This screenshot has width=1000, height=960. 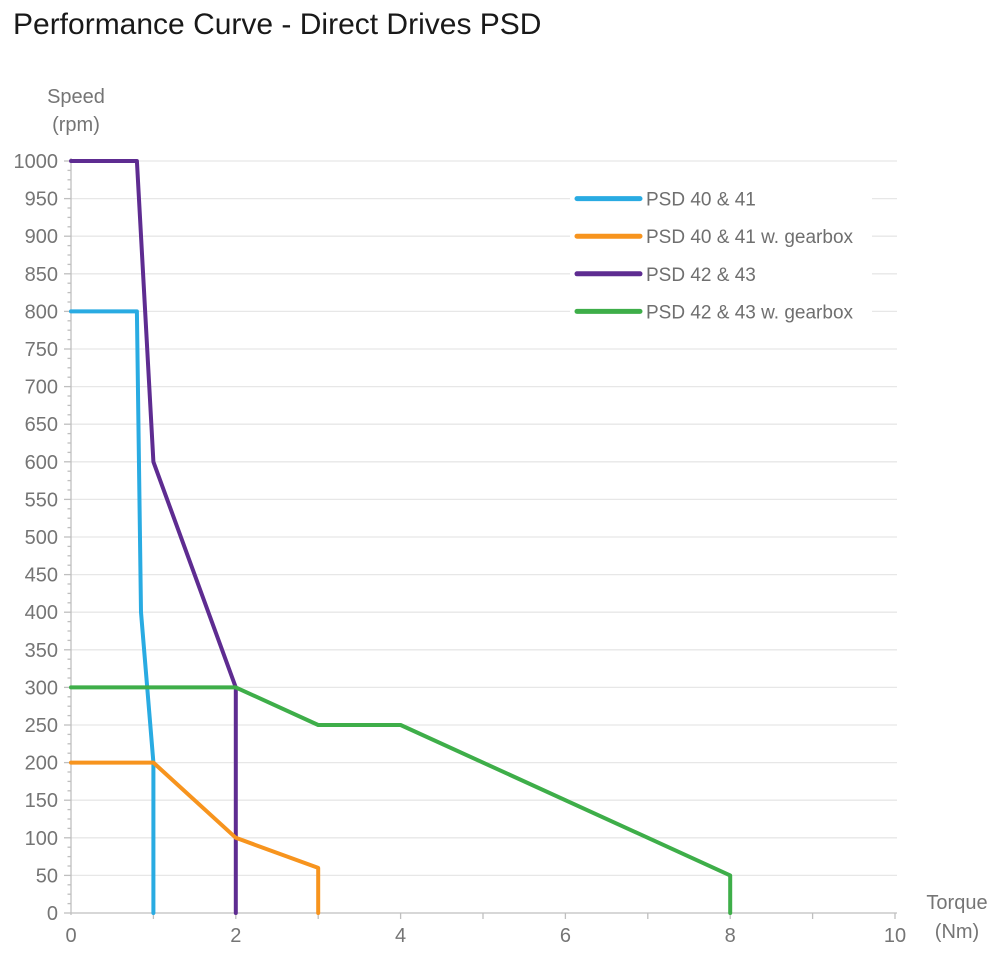 What do you see at coordinates (41, 425) in the screenshot?
I see `y-tick-label-650: 650` at bounding box center [41, 425].